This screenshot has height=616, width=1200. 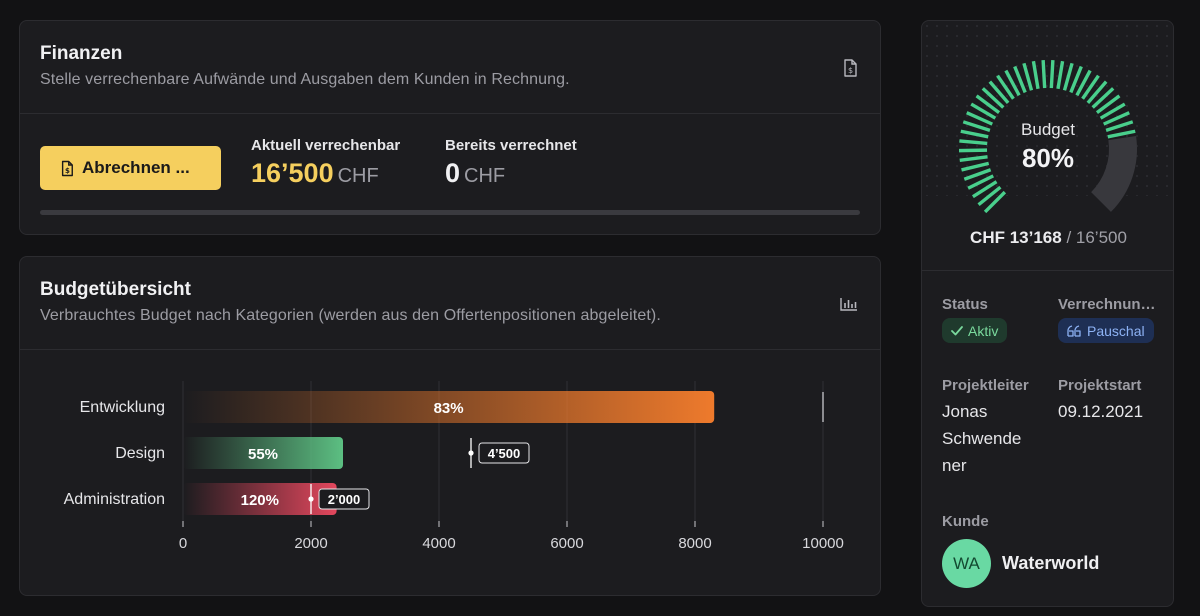 I want to click on bar-percent-label: 55%, so click(x=263, y=454).